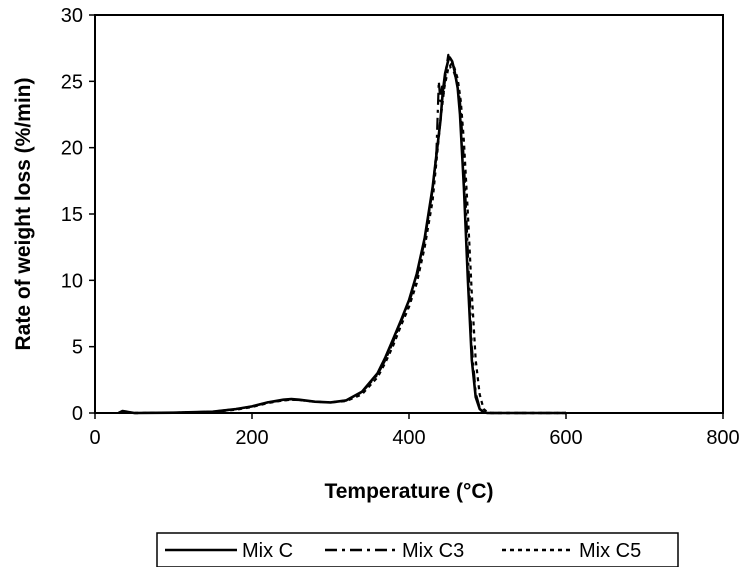  I want to click on y-axis-ticks: 0 5 10 15 20 25 30, so click(78, 215).